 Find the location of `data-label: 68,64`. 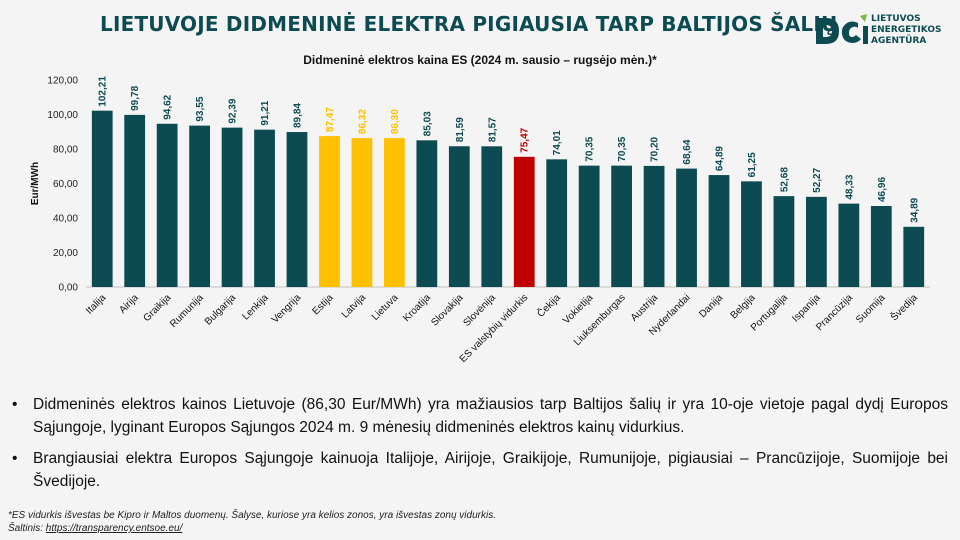

data-label: 68,64 is located at coordinates (687, 151).